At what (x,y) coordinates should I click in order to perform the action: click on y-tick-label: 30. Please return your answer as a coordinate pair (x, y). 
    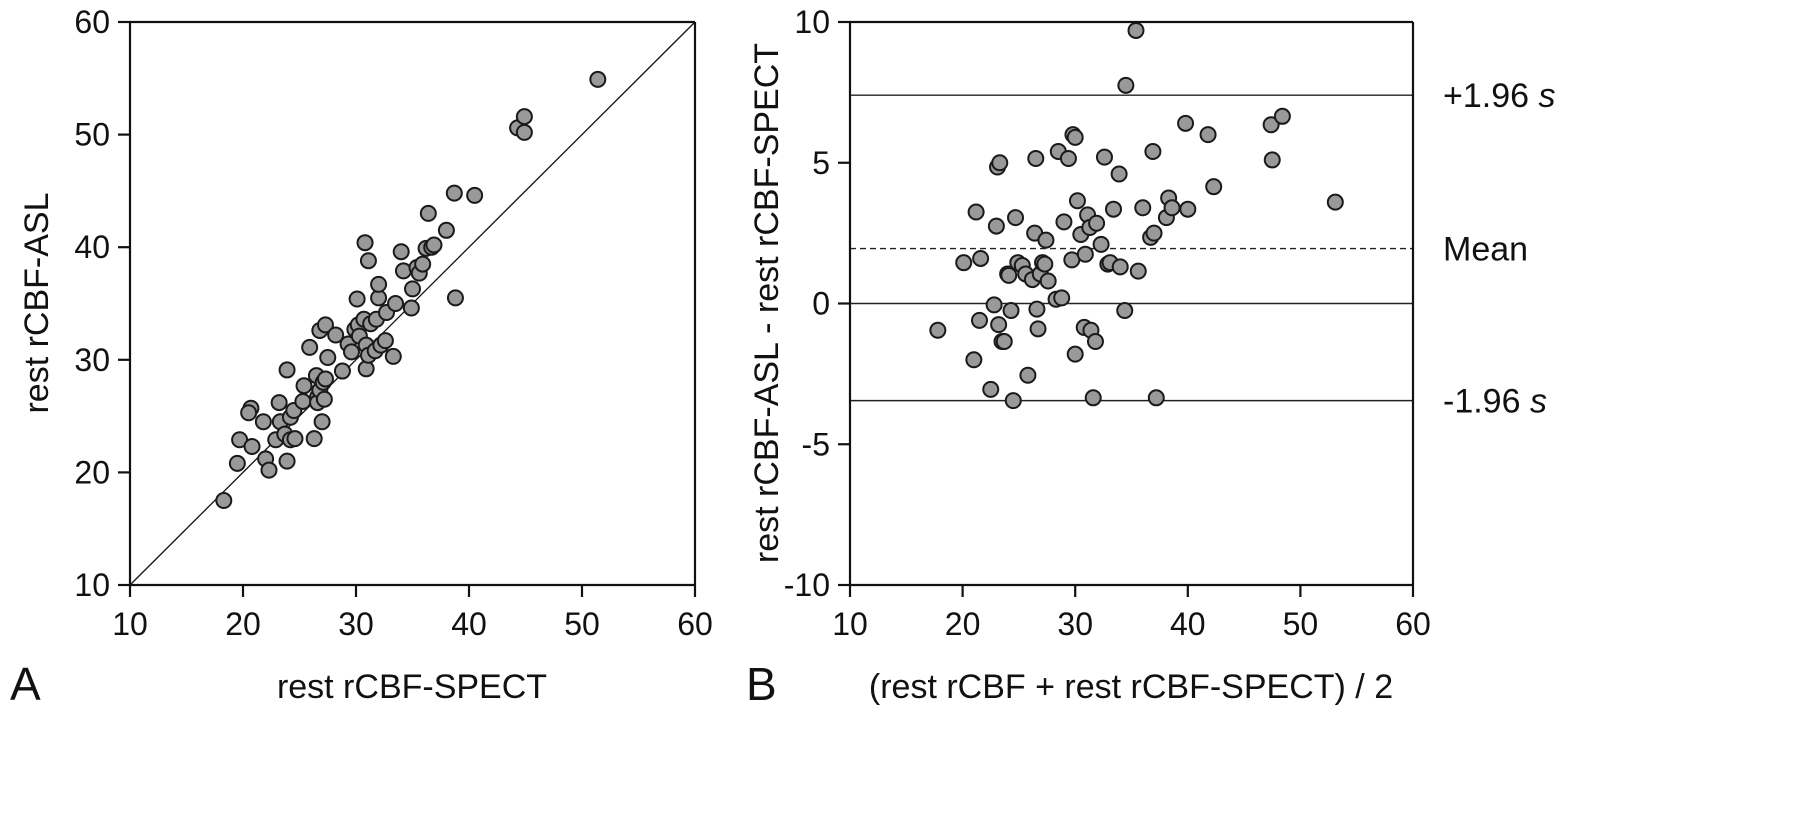
    Looking at the image, I should click on (92, 360).